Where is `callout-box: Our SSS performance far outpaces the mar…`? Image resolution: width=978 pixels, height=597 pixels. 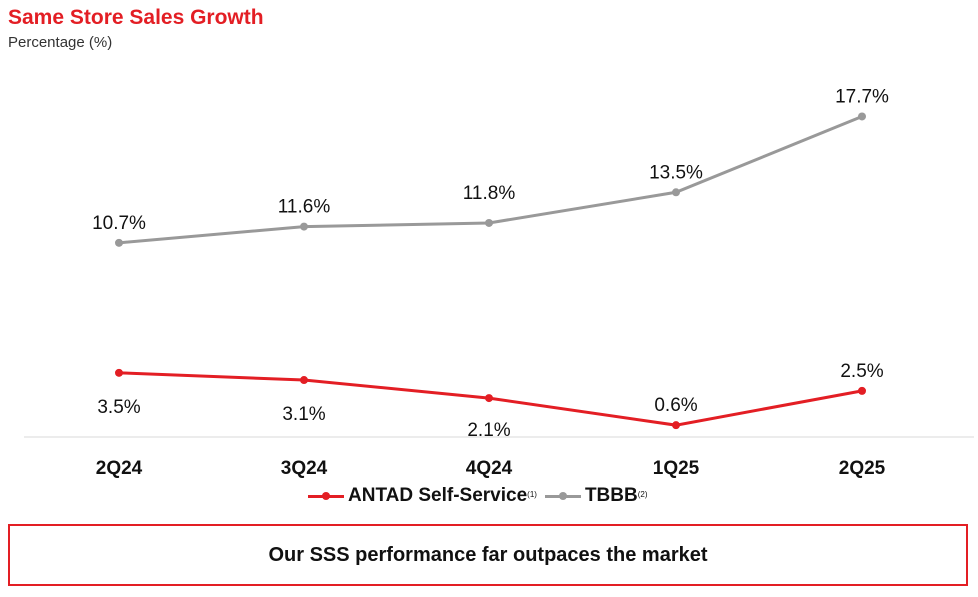 callout-box: Our SSS performance far outpaces the mar… is located at coordinates (488, 555).